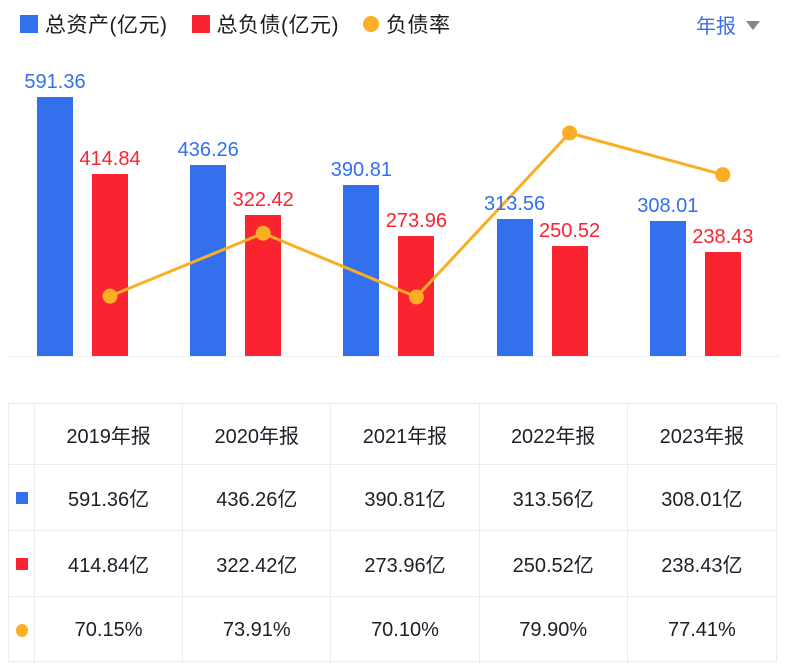 This screenshot has width=788, height=670. I want to click on label-assets-2023年报: 308.01, so click(668, 206).